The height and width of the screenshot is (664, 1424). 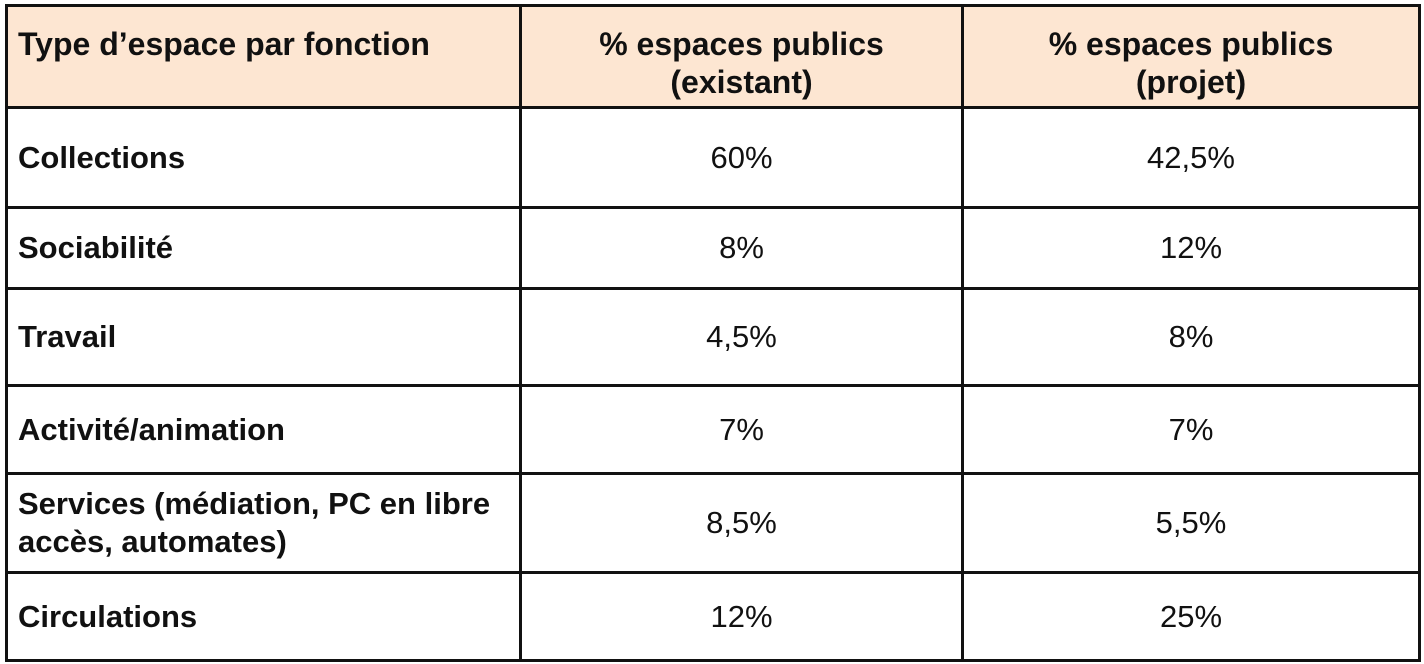 I want to click on table-row: Circulations 12% 25%, so click(x=713, y=616).